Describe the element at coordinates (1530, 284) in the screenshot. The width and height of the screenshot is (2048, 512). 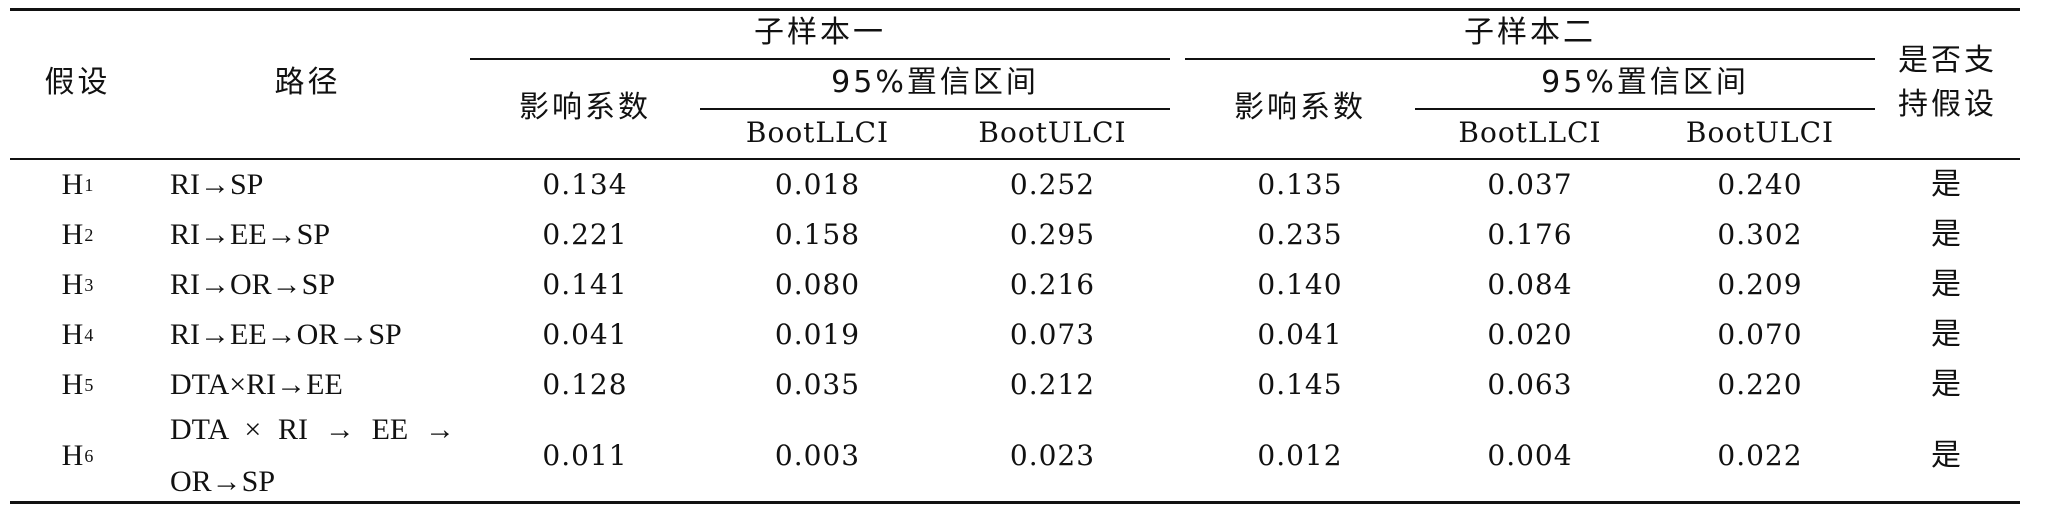
I see `llci-2-cell: 0.084` at that location.